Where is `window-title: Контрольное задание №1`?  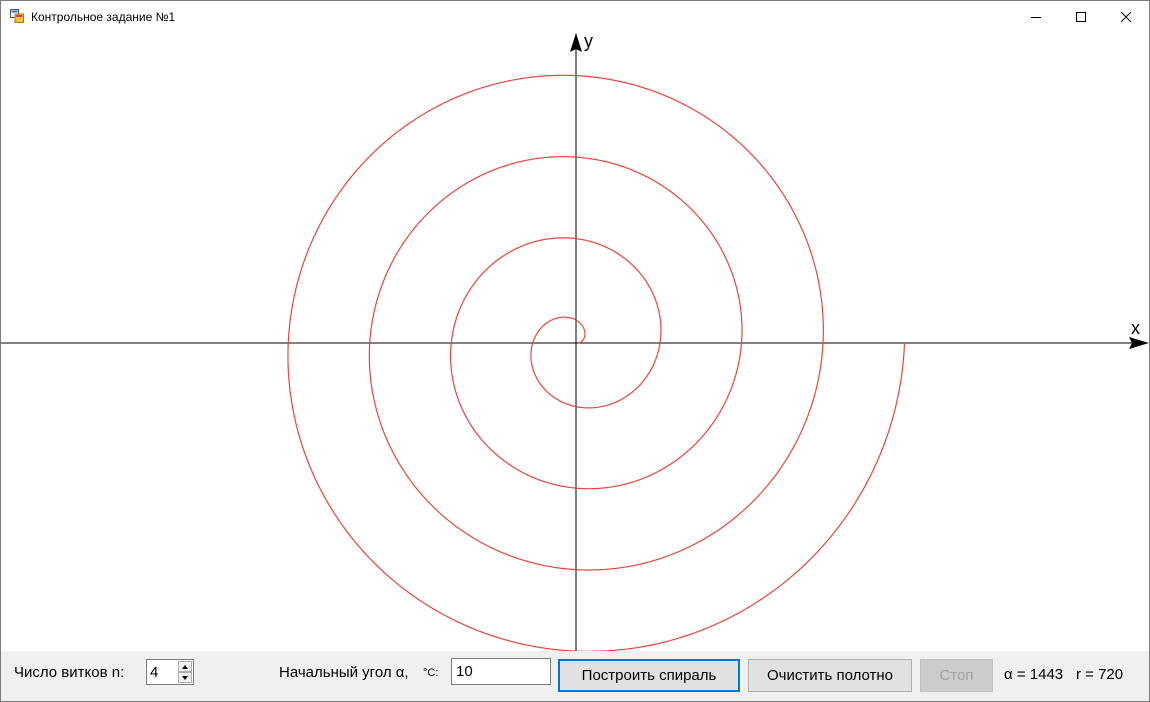 window-title: Контрольное задание №1 is located at coordinates (103, 17).